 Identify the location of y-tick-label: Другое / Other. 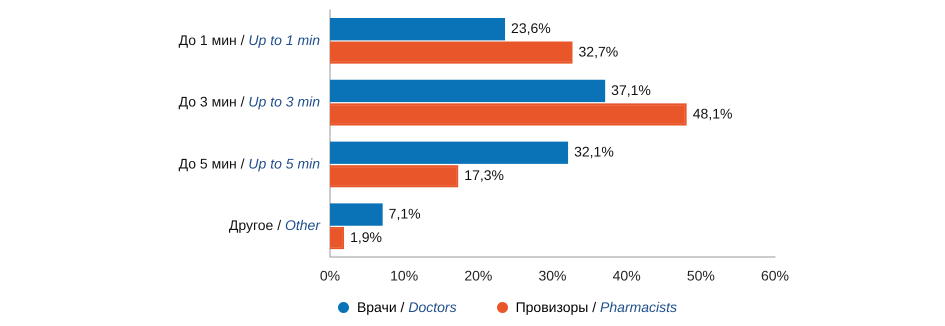
(275, 225).